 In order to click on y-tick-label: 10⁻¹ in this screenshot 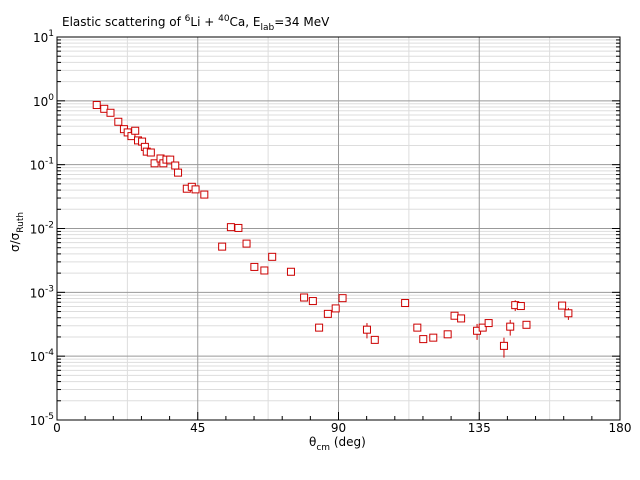, I will do `click(42, 165)`.